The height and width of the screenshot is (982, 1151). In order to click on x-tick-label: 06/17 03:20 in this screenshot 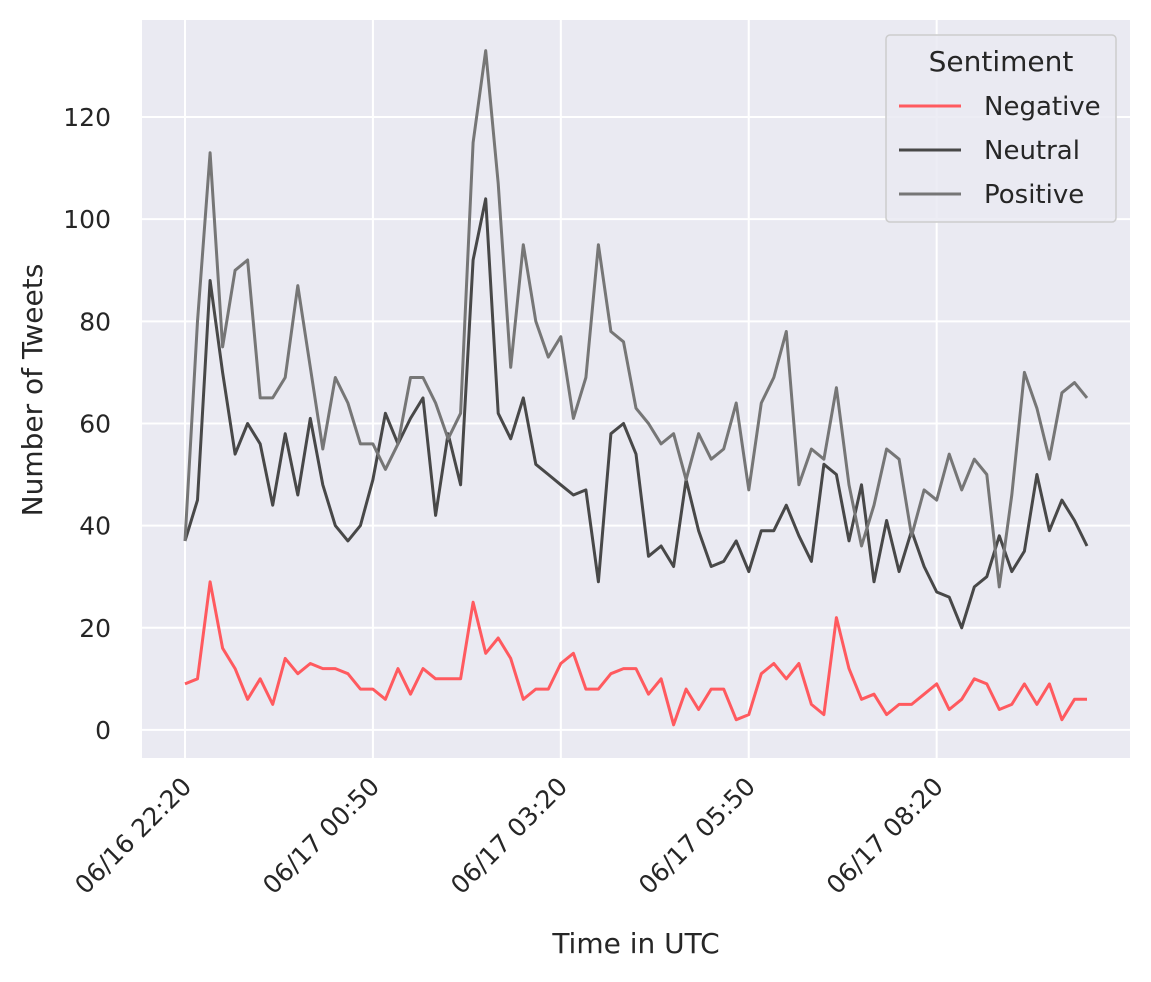, I will do `click(509, 836)`.